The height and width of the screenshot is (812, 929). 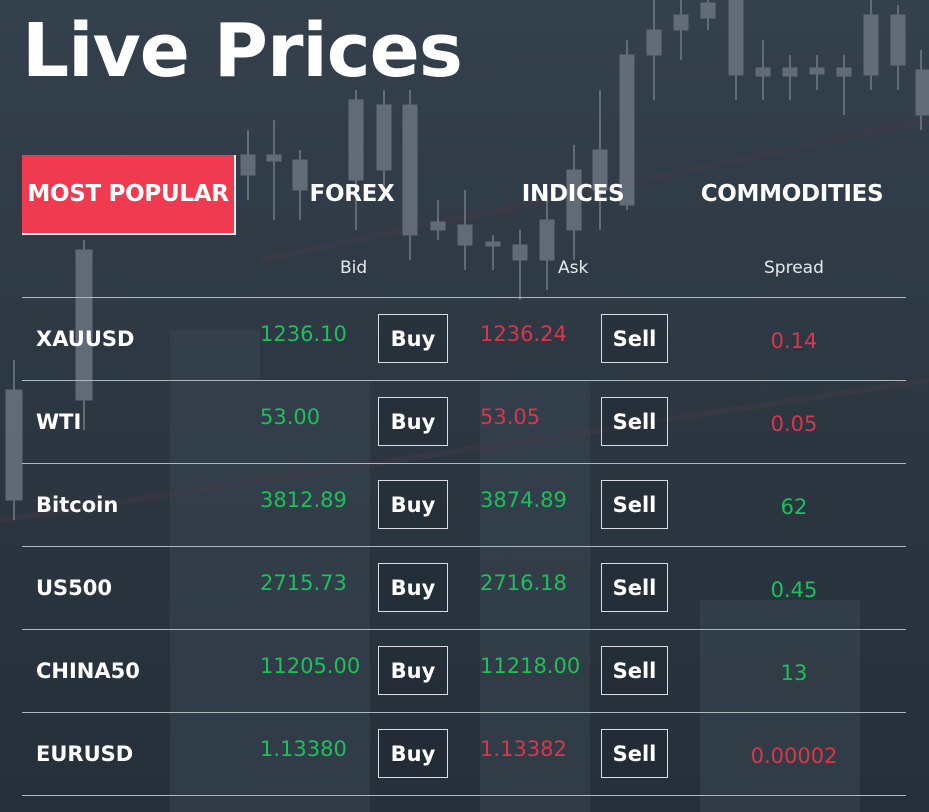 What do you see at coordinates (573, 194) in the screenshot?
I see `tab-indices: INDICES` at bounding box center [573, 194].